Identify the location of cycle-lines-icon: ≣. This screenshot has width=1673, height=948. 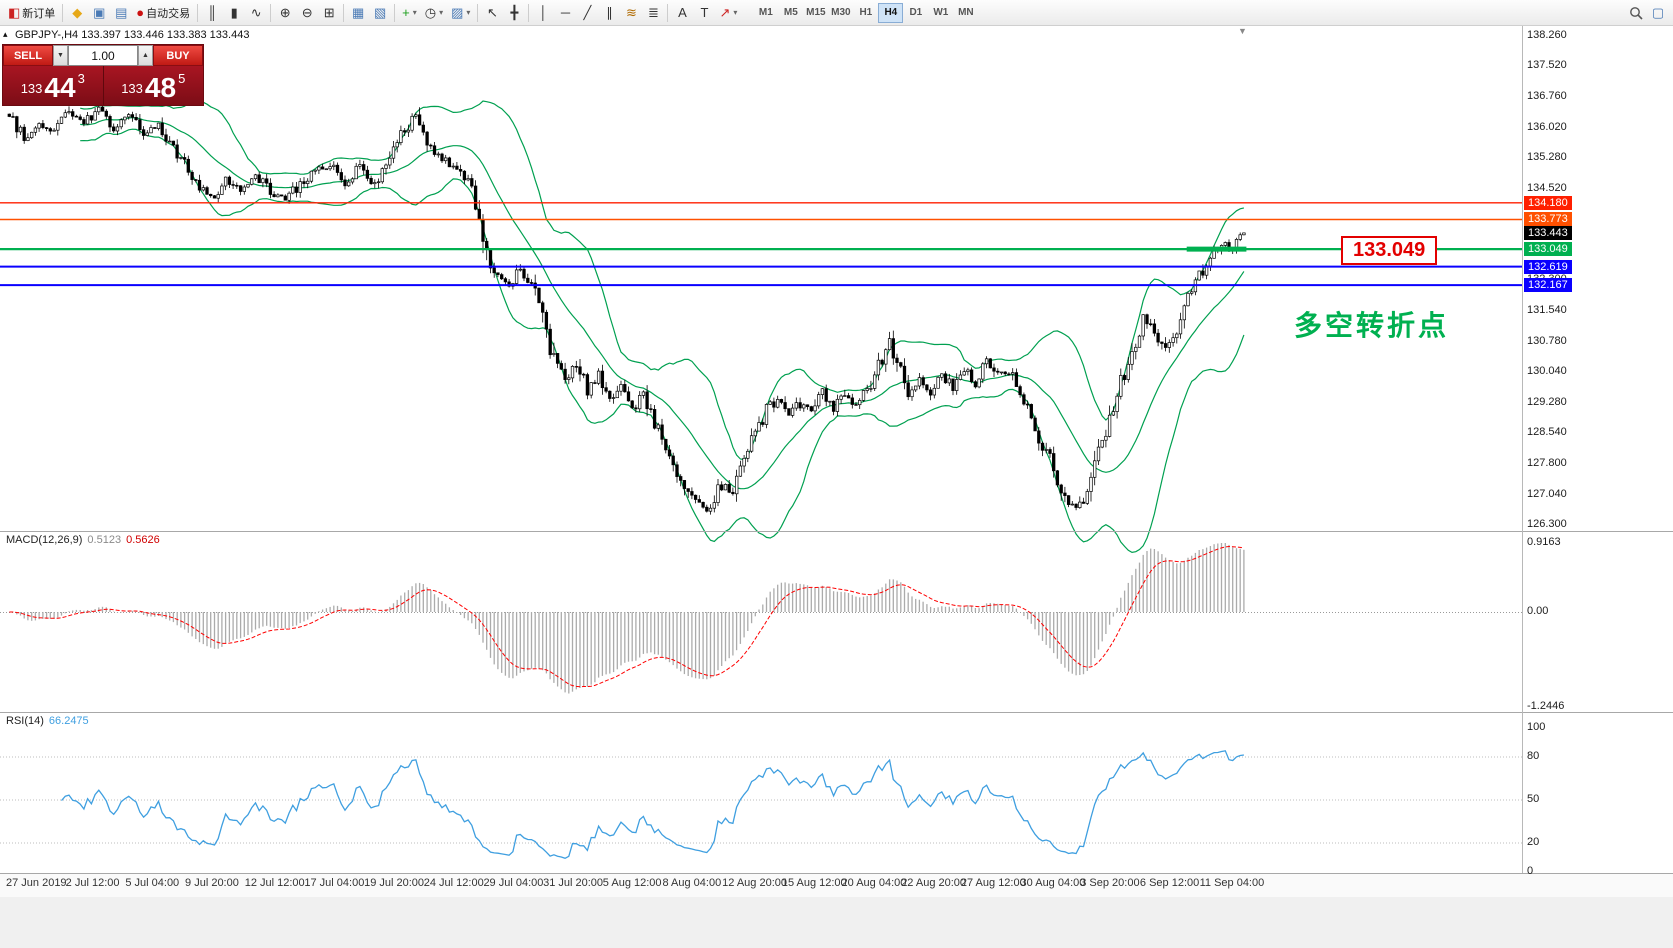
(653, 12).